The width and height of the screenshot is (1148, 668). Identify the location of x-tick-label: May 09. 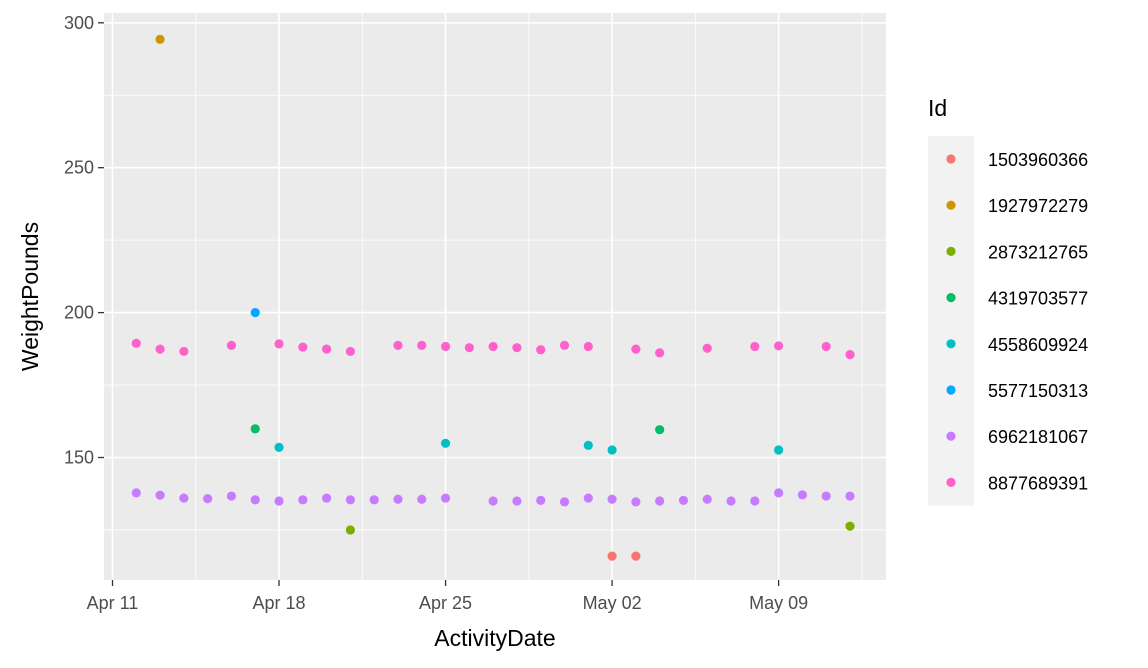
(778, 603).